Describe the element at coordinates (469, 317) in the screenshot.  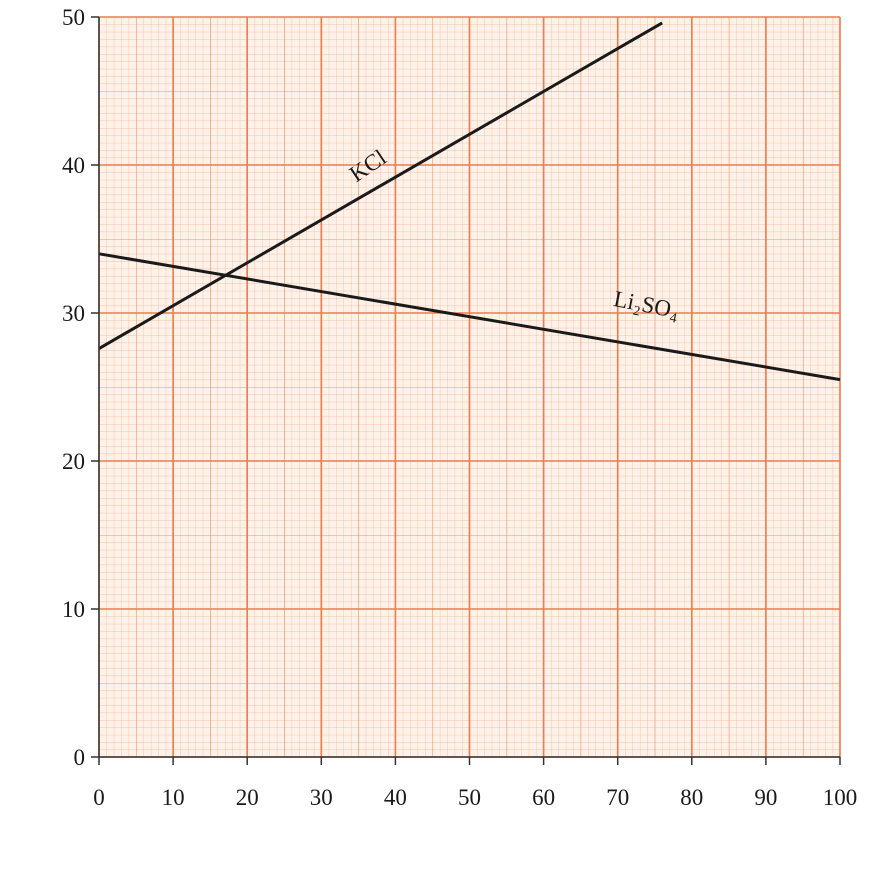
I see `line` at that location.